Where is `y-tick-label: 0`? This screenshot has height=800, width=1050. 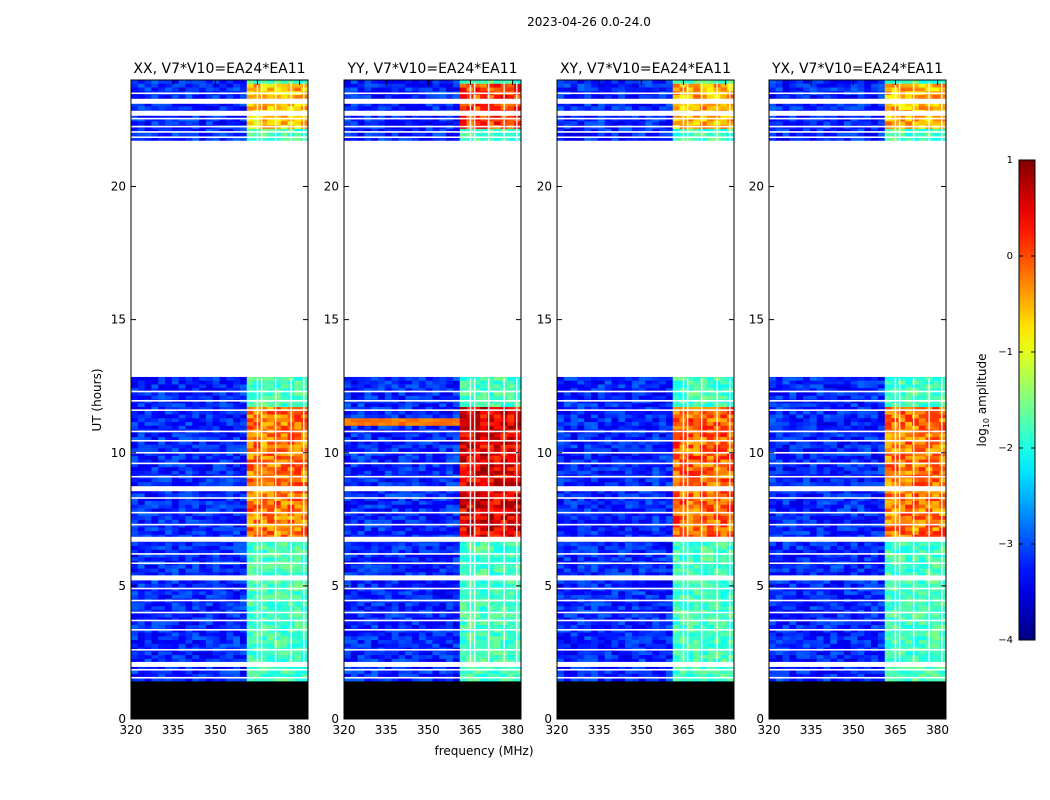 y-tick-label: 0 is located at coordinates (335, 719).